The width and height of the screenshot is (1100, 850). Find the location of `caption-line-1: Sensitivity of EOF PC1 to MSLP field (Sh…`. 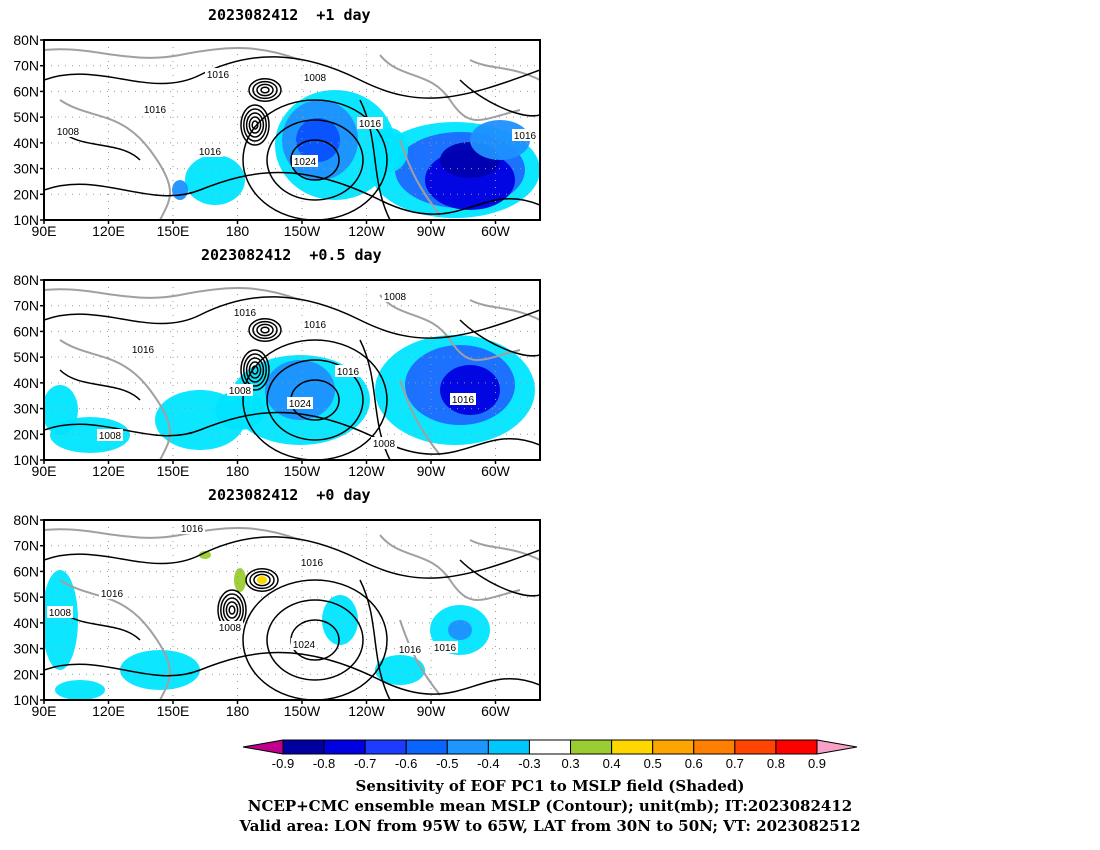

caption-line-1: Sensitivity of EOF PC1 to MSLP field (Sh… is located at coordinates (550, 786).